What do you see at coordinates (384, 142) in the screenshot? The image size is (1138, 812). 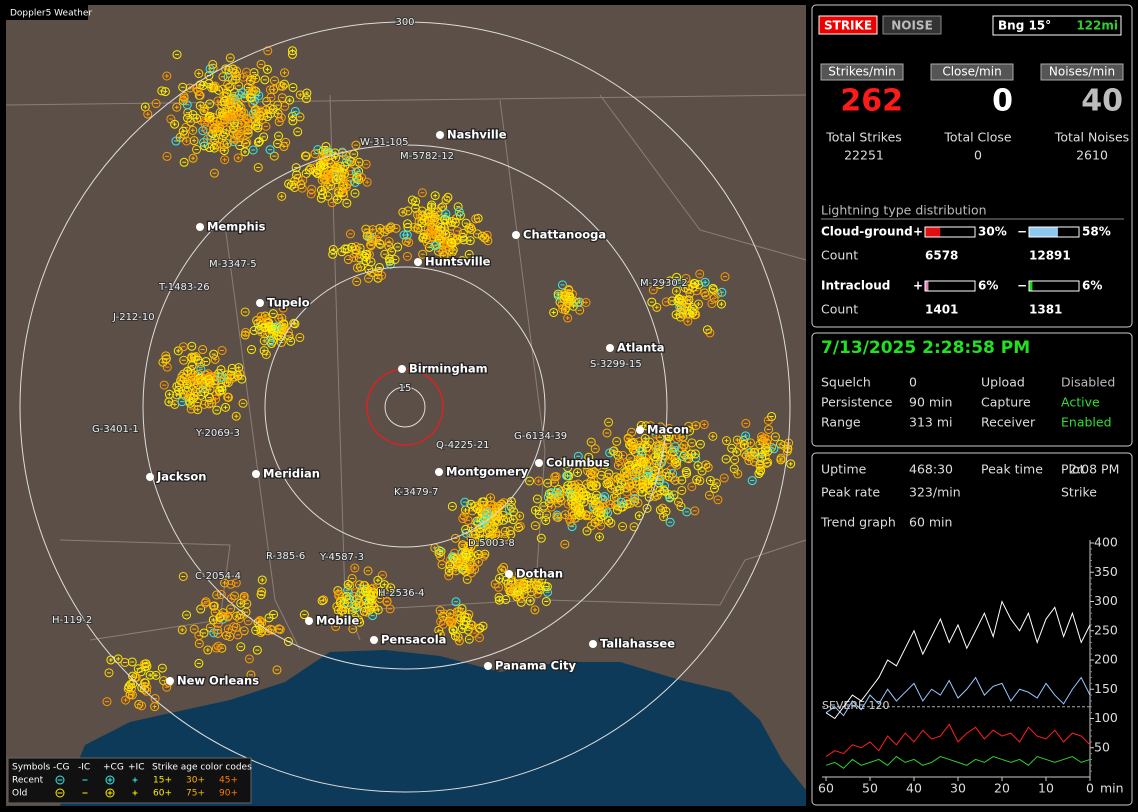 I see `storm-label: W-31-105` at bounding box center [384, 142].